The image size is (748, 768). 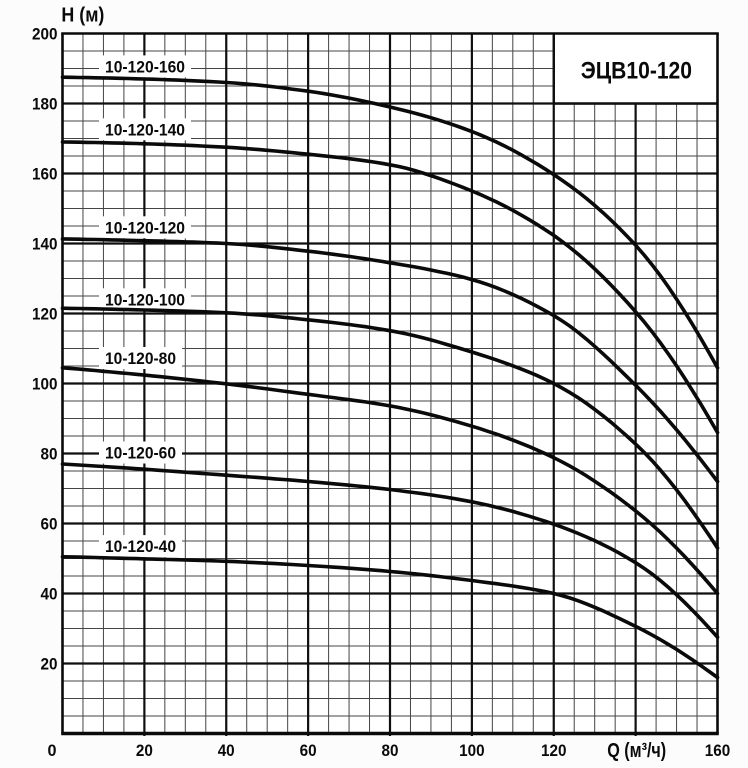 I want to click on svg-text: 10-120-40, so click(x=140, y=546).